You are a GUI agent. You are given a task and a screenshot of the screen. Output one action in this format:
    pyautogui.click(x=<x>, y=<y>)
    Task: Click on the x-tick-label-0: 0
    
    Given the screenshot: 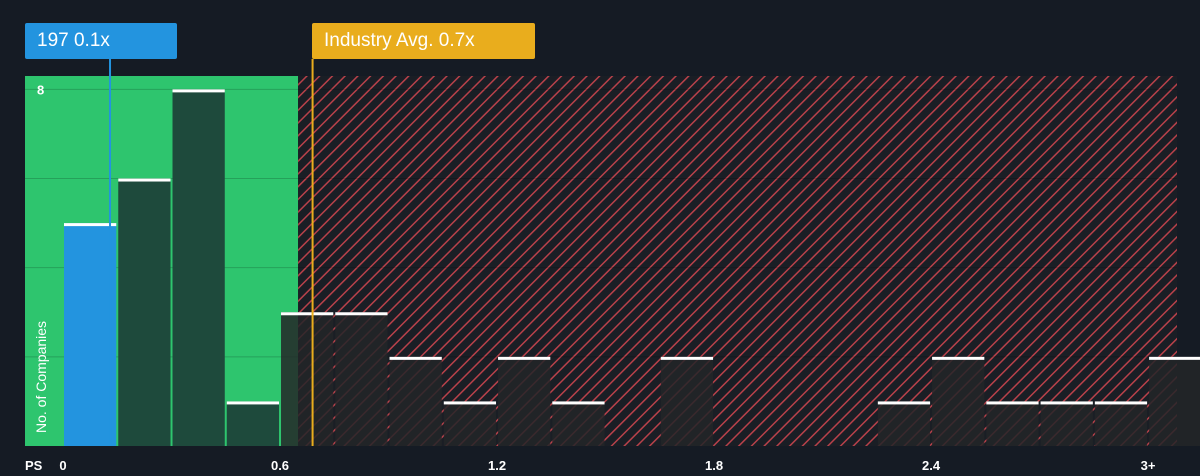 What is the action you would take?
    pyautogui.click(x=62, y=465)
    